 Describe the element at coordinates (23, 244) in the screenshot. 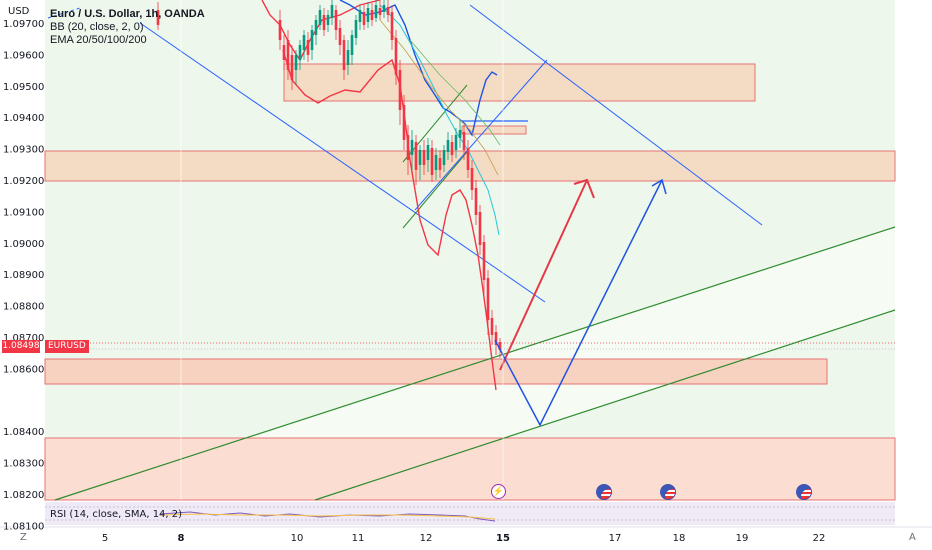

I see `price-tick-label: 1.09000` at that location.